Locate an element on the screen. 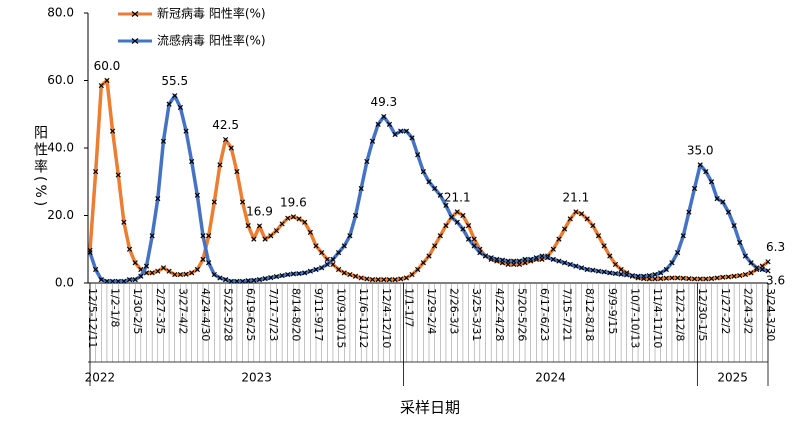 The height and width of the screenshot is (422, 800). x-tick-label: 6/19-6/25 is located at coordinates (250, 314).